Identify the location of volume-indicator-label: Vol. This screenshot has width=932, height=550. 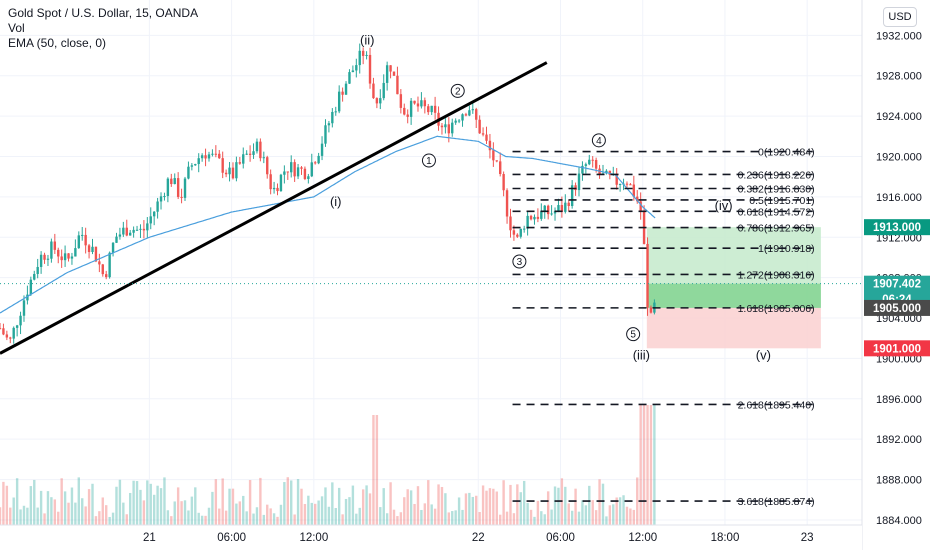
(16, 28).